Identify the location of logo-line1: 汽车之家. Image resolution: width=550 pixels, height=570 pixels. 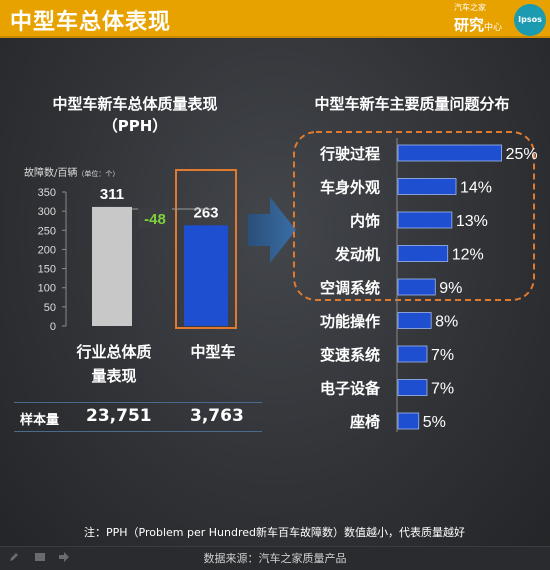
(470, 7).